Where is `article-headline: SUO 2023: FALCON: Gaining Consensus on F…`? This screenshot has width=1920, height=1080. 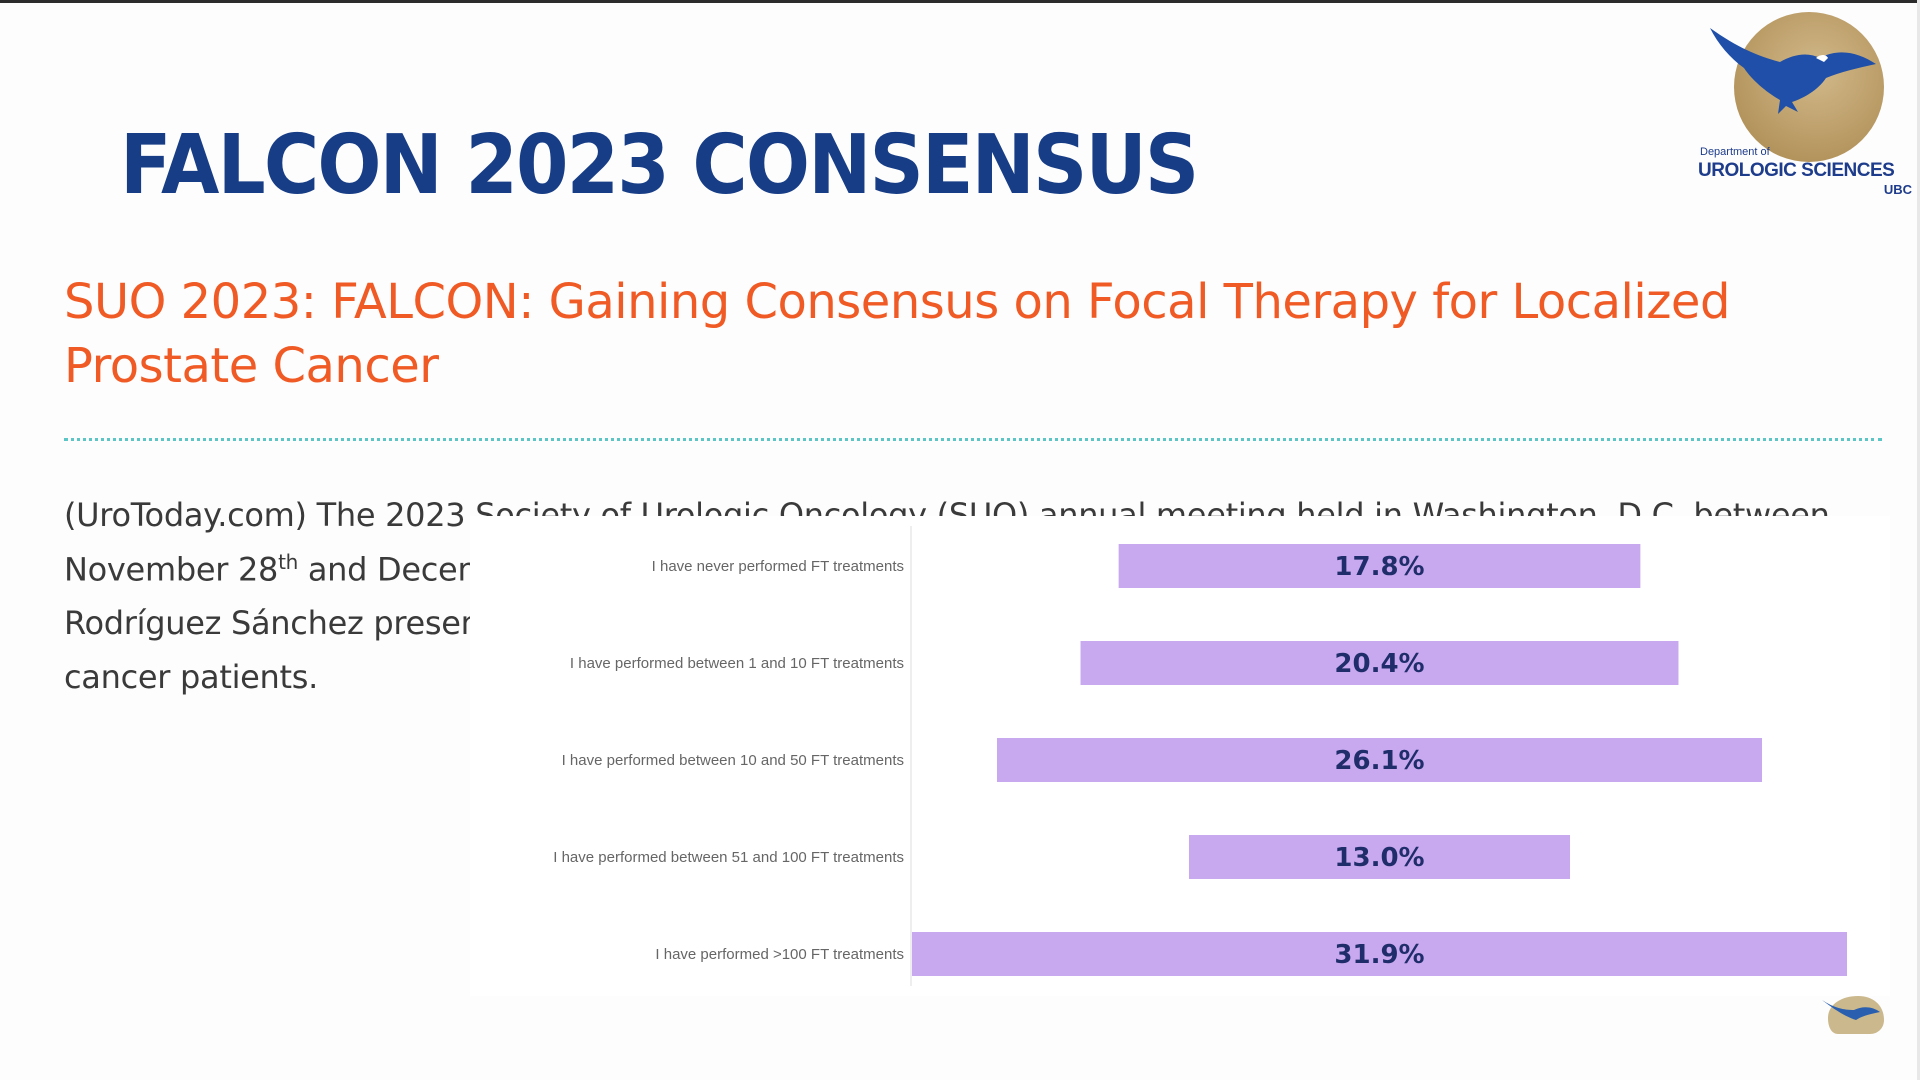 article-headline: SUO 2023: FALCON: Gaining Consensus on F… is located at coordinates (897, 334).